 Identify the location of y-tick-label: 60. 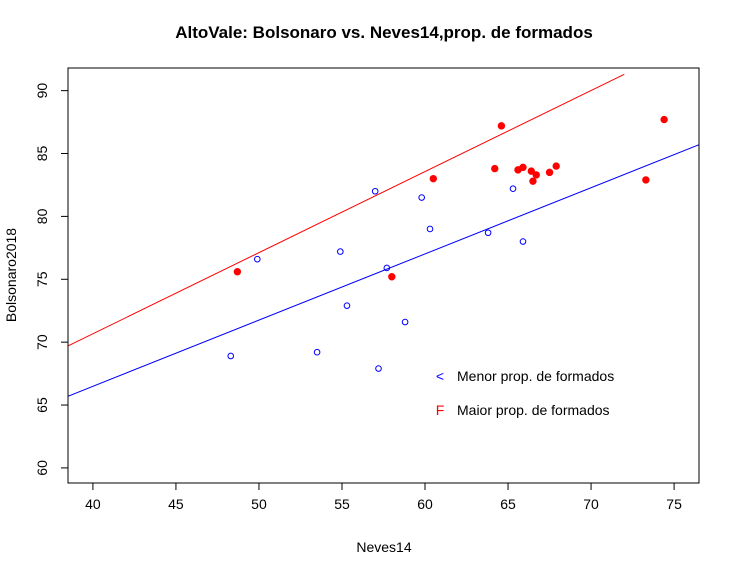
(42, 468).